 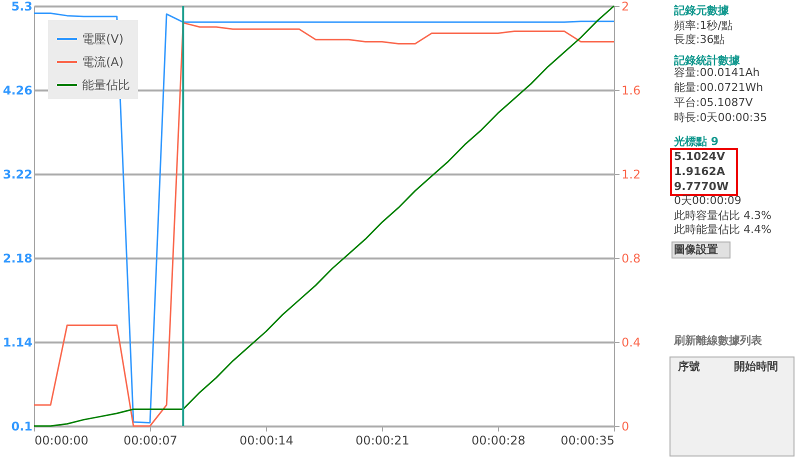 I want to click on y2-tick-label: 2, so click(x=626, y=7).